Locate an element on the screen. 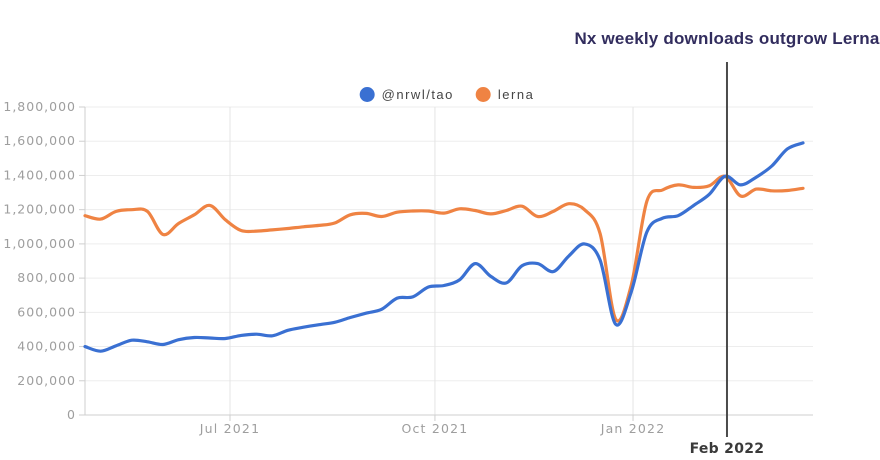  y-tick-label: 1,400,000 is located at coordinates (39, 174).